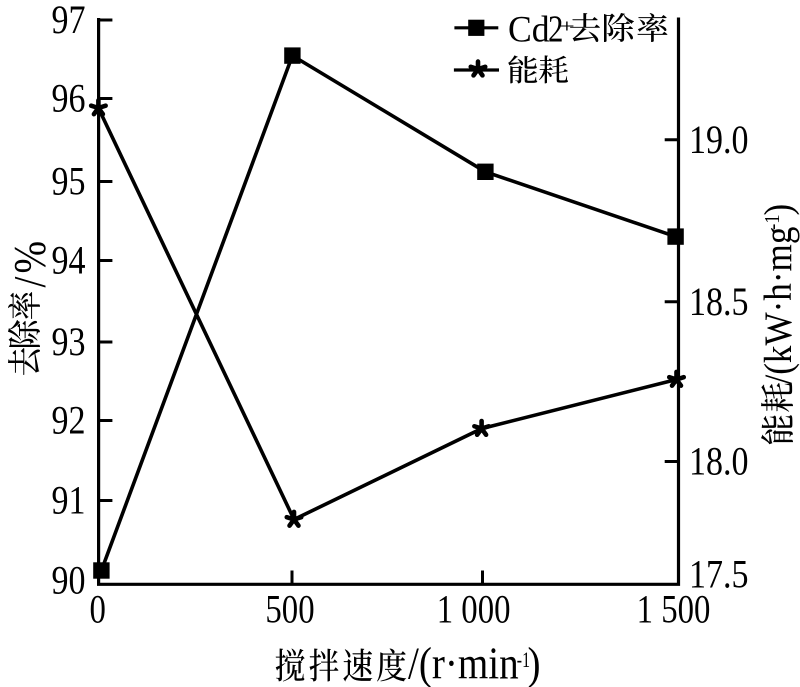  I want to click on svg-text: 17.5, so click(718, 575).